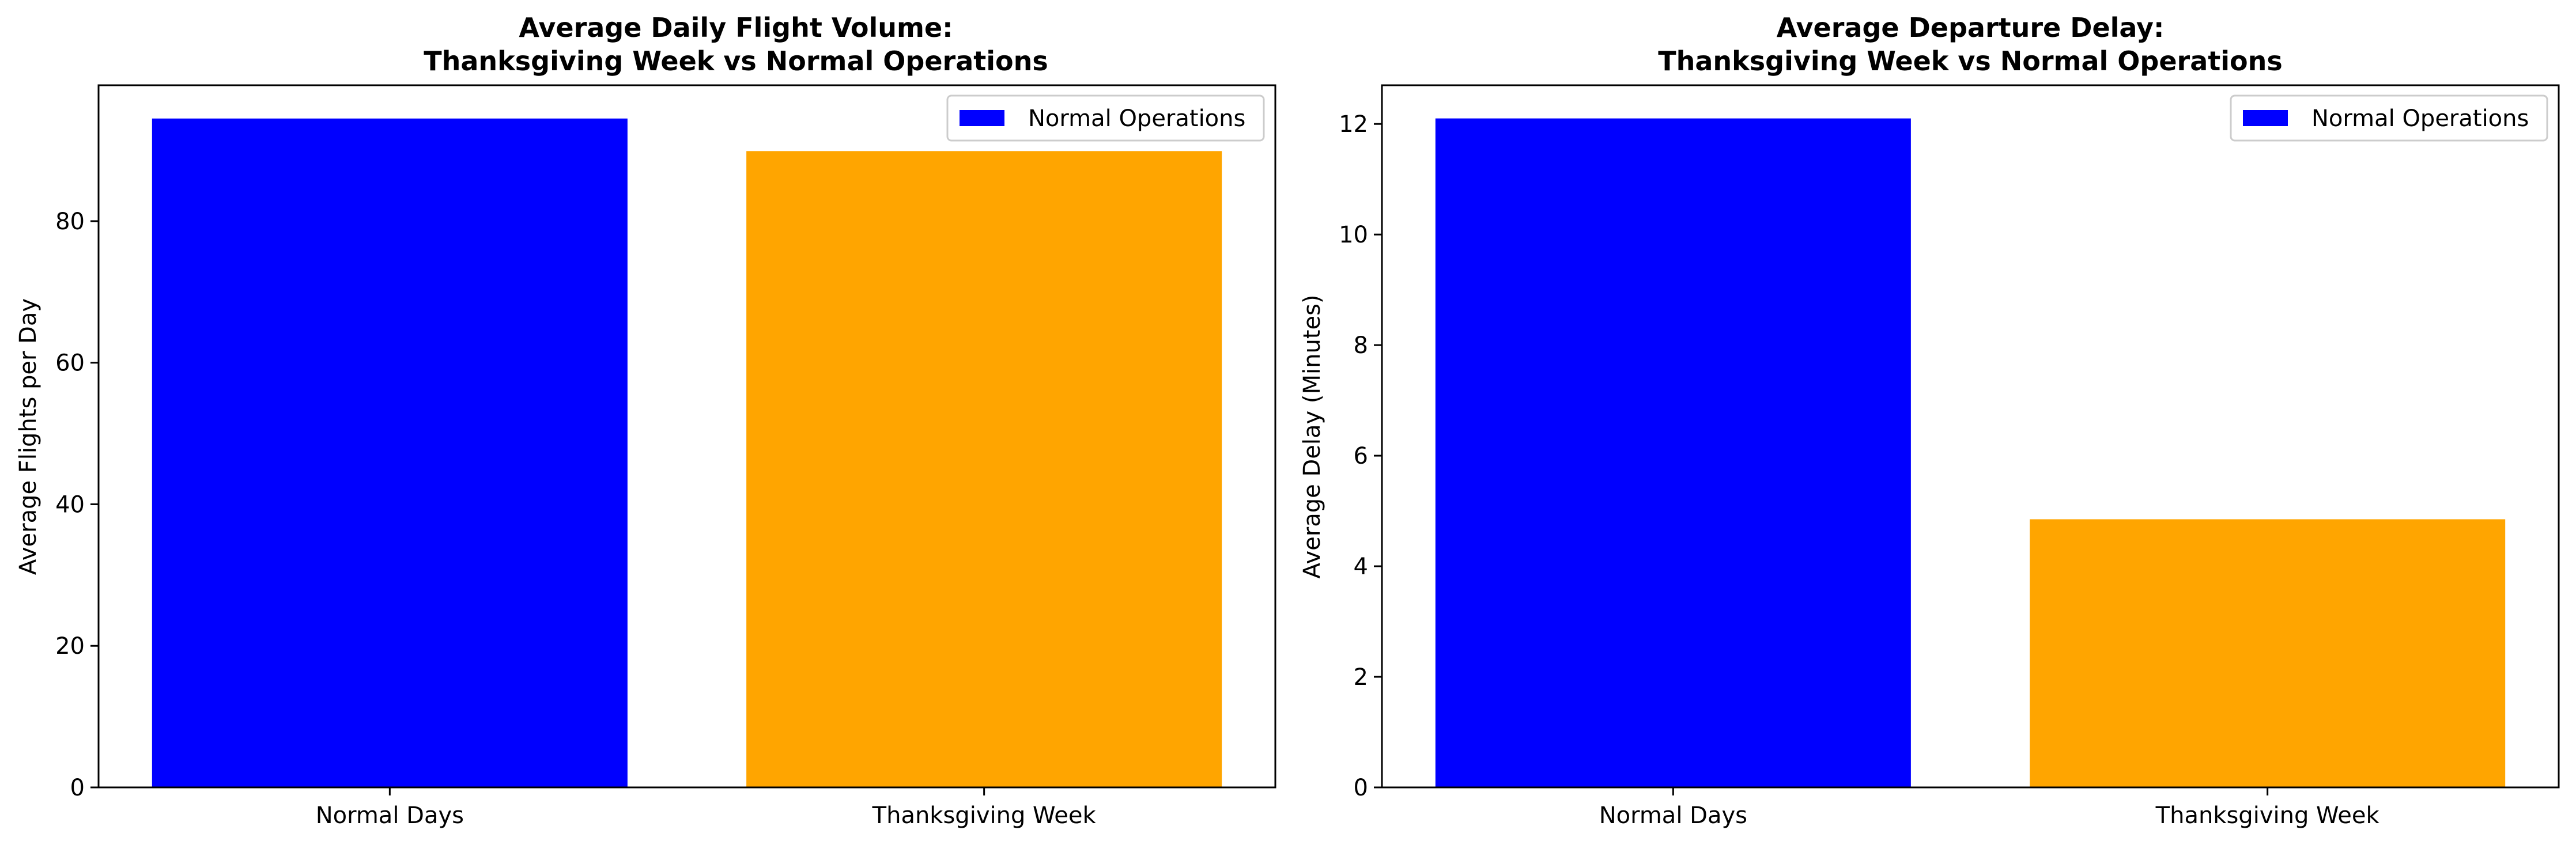  I want to click on y-tick-label: 8, so click(1361, 345).